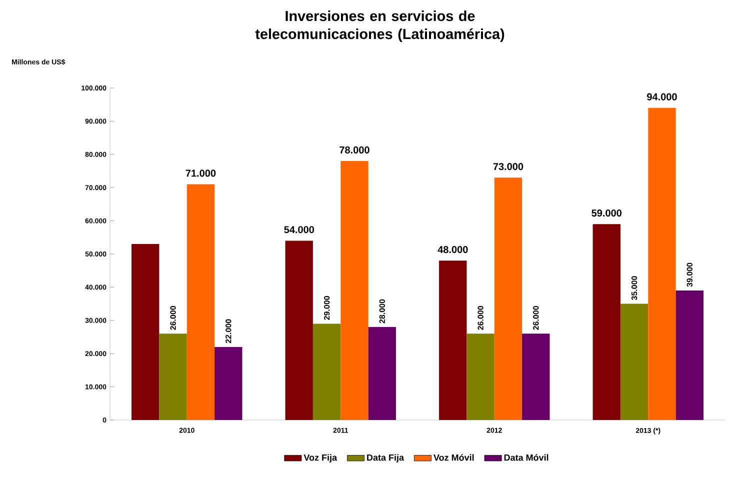 This screenshot has width=735, height=477. I want to click on data-label: 28.000, so click(382, 311).